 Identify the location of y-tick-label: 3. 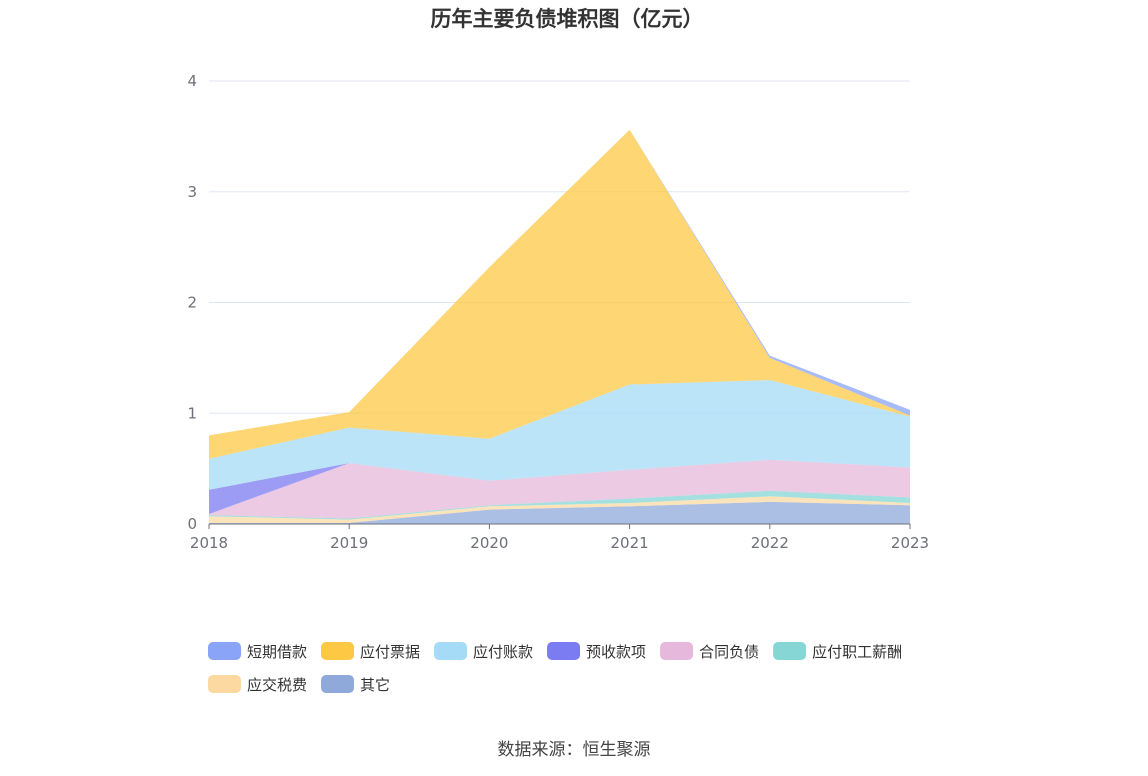
(192, 192).